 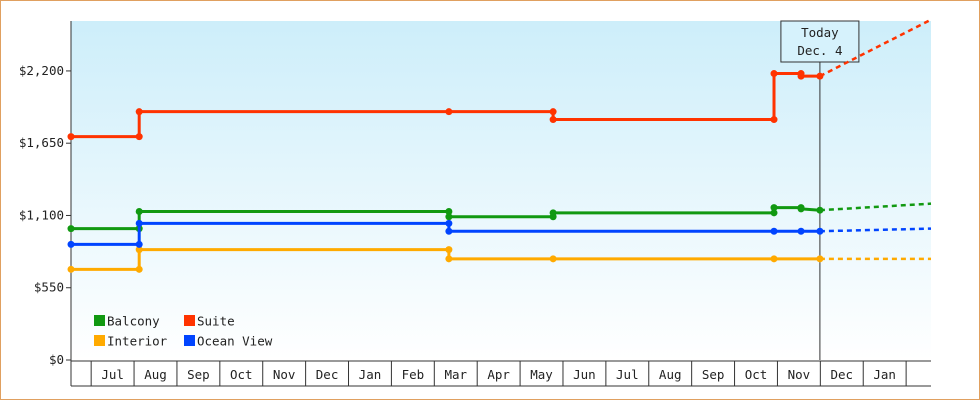 What do you see at coordinates (820, 32) in the screenshot?
I see `today-label: Today` at bounding box center [820, 32].